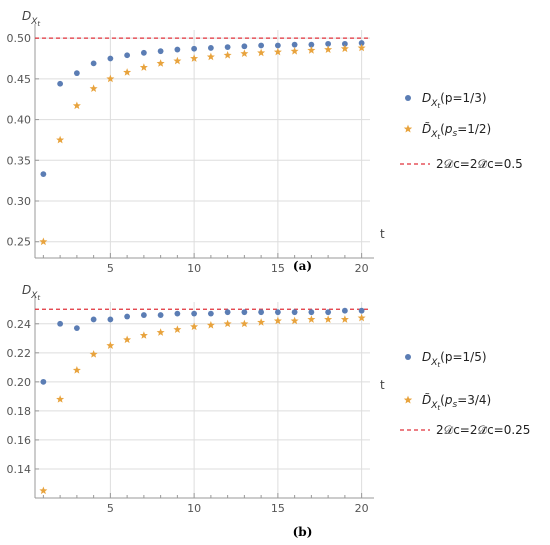 The width and height of the screenshot is (550, 545). What do you see at coordinates (19, 411) in the screenshot?
I see `y-tick-label: 0.18` at bounding box center [19, 411].